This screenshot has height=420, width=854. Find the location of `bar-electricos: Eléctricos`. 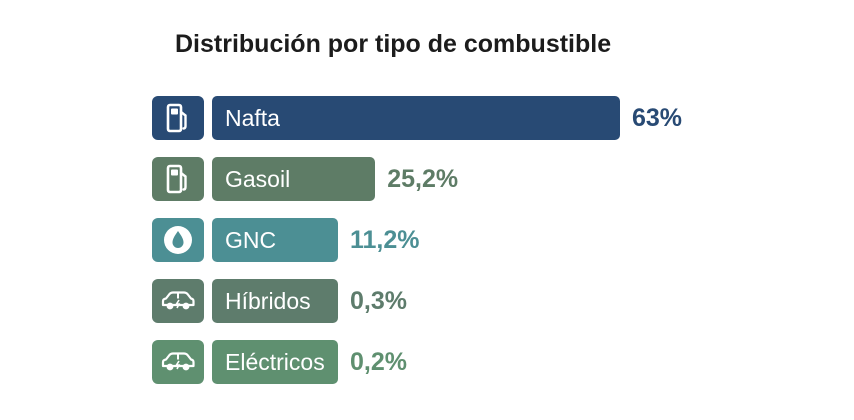

bar-electricos: Eléctricos is located at coordinates (275, 362).